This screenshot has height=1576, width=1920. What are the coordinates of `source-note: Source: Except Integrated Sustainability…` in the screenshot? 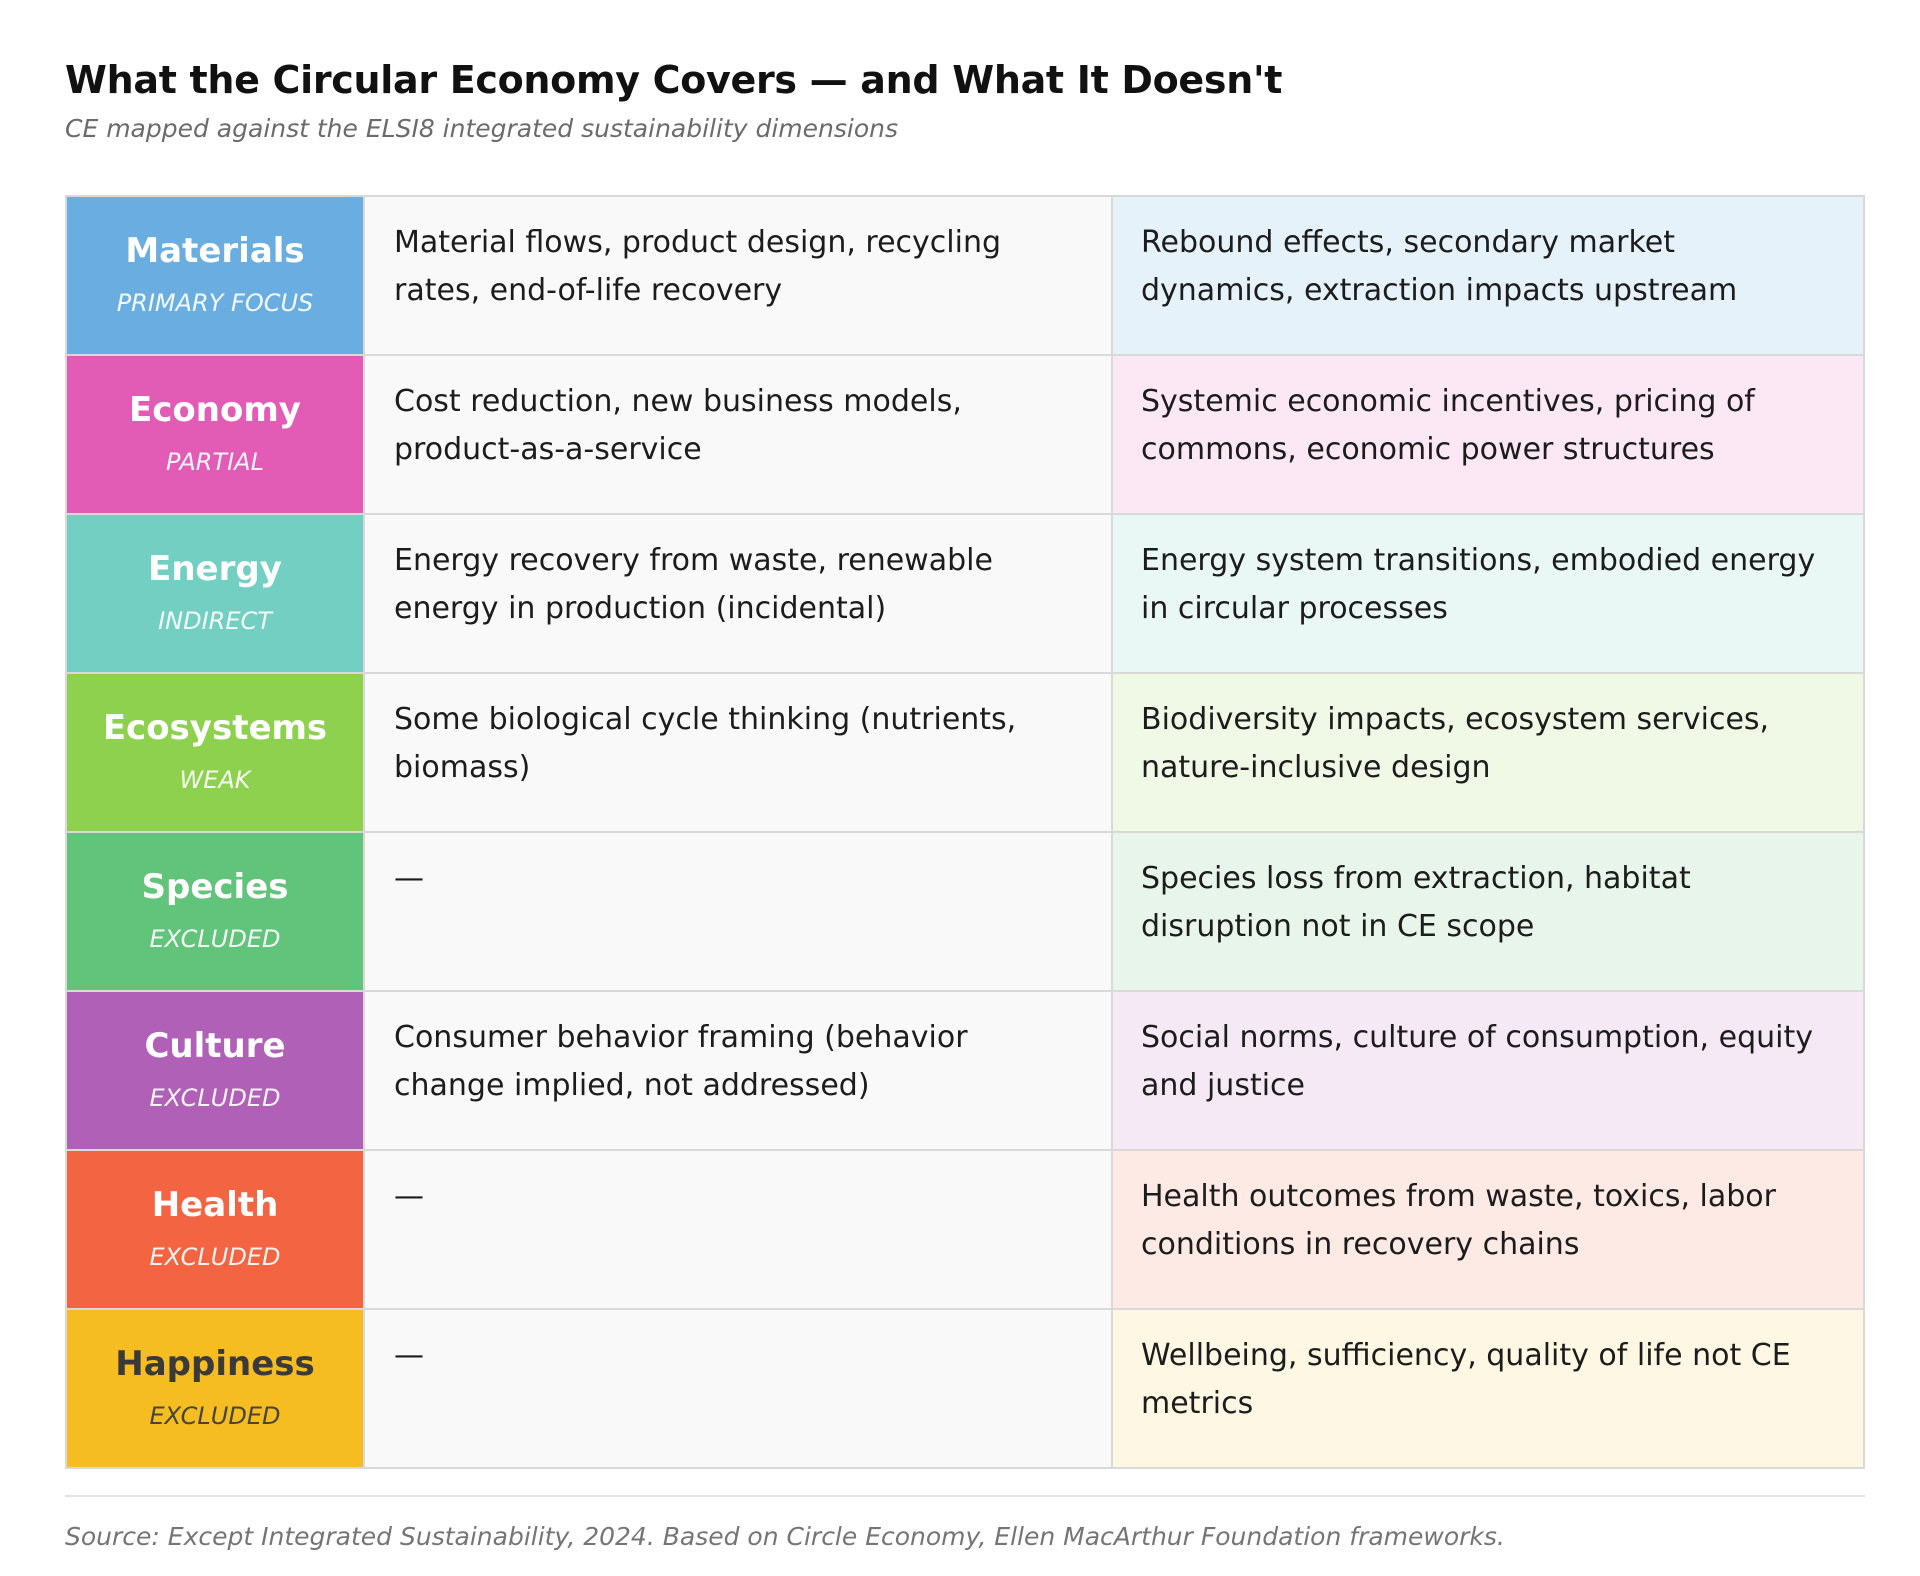 It's located at (785, 1536).